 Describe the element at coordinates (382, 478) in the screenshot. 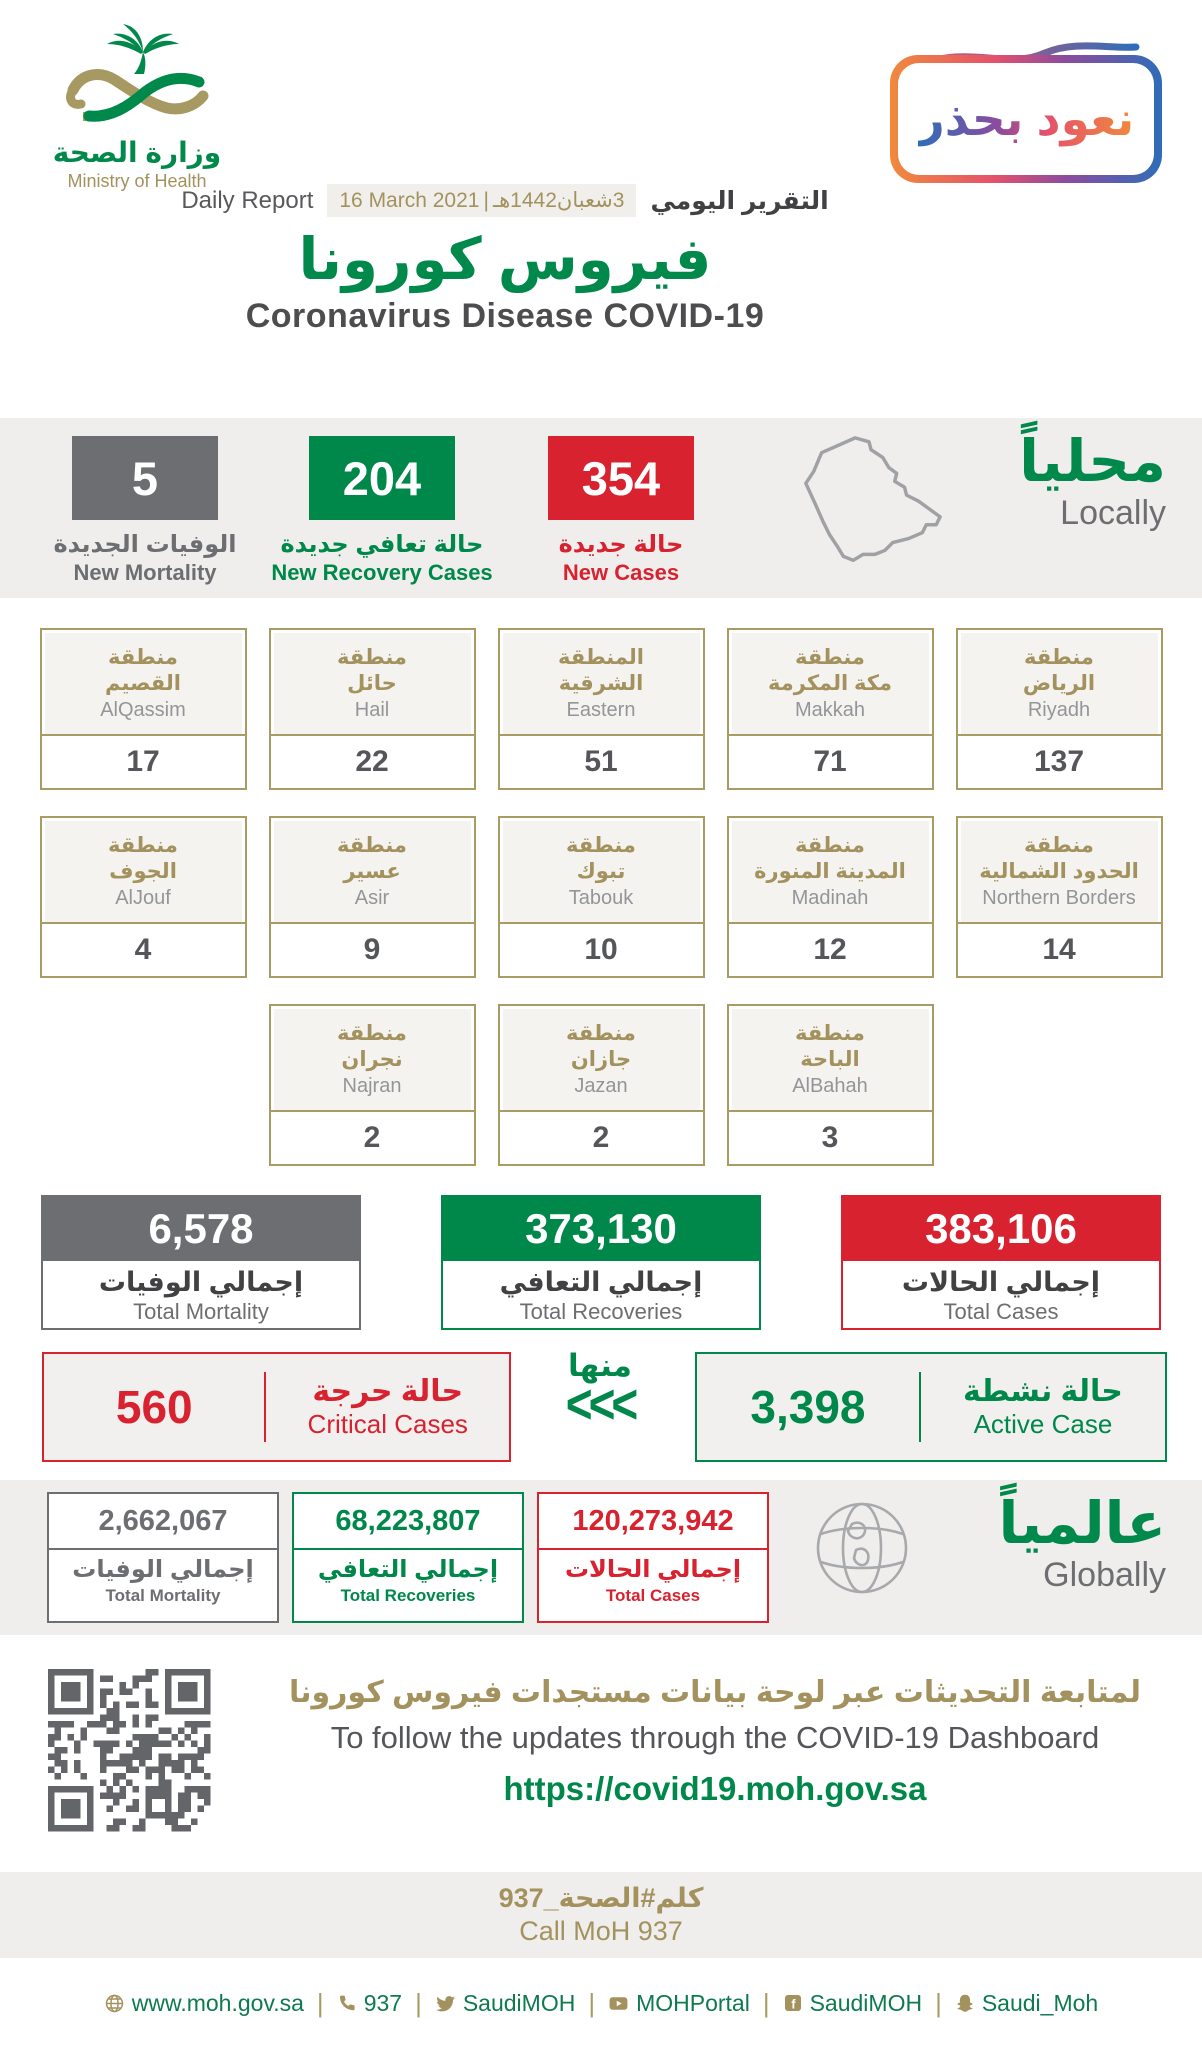

I see `new-recoveries-value: 204` at that location.